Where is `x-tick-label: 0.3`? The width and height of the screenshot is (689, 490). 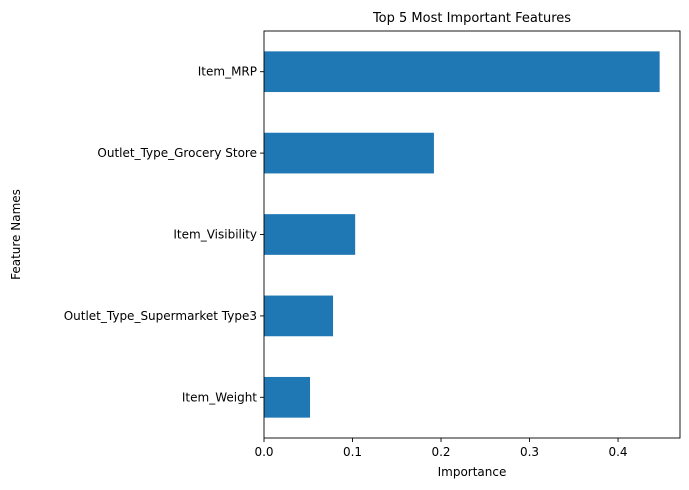 x-tick-label: 0.3 is located at coordinates (529, 452).